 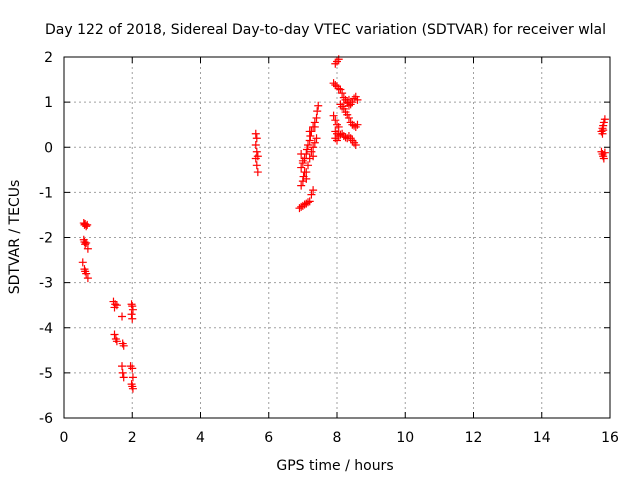 What do you see at coordinates (132, 438) in the screenshot?
I see `x-tick-label: 2` at bounding box center [132, 438].